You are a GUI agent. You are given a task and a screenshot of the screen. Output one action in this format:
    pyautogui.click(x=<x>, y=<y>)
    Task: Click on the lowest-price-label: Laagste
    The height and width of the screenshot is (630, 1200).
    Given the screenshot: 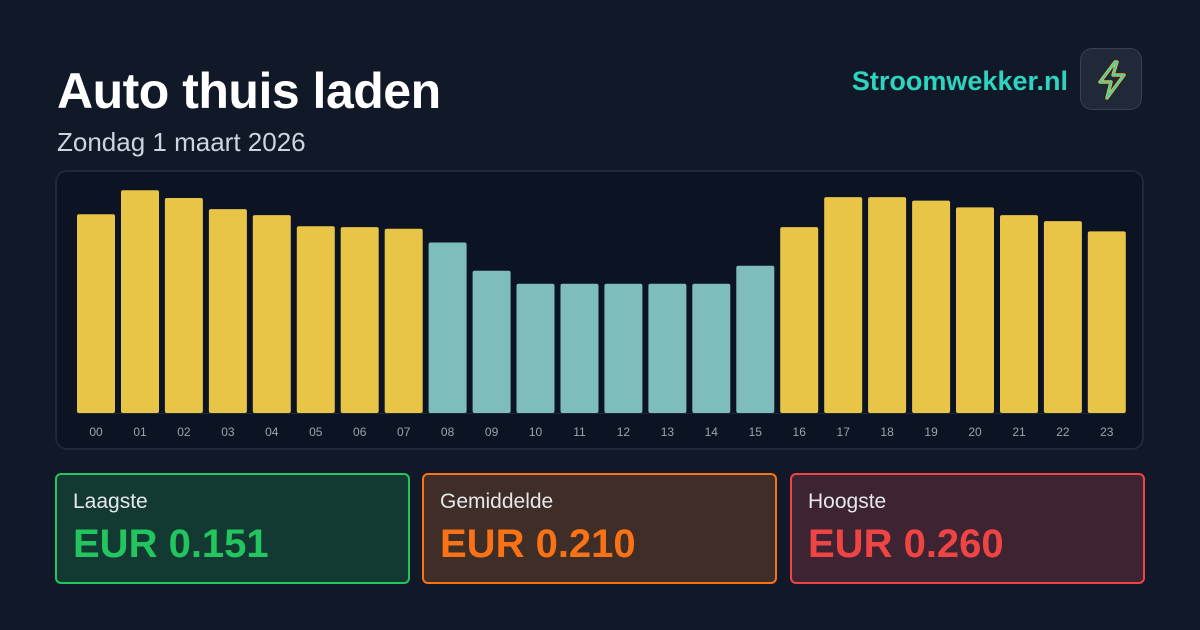 What is the action you would take?
    pyautogui.click(x=110, y=501)
    